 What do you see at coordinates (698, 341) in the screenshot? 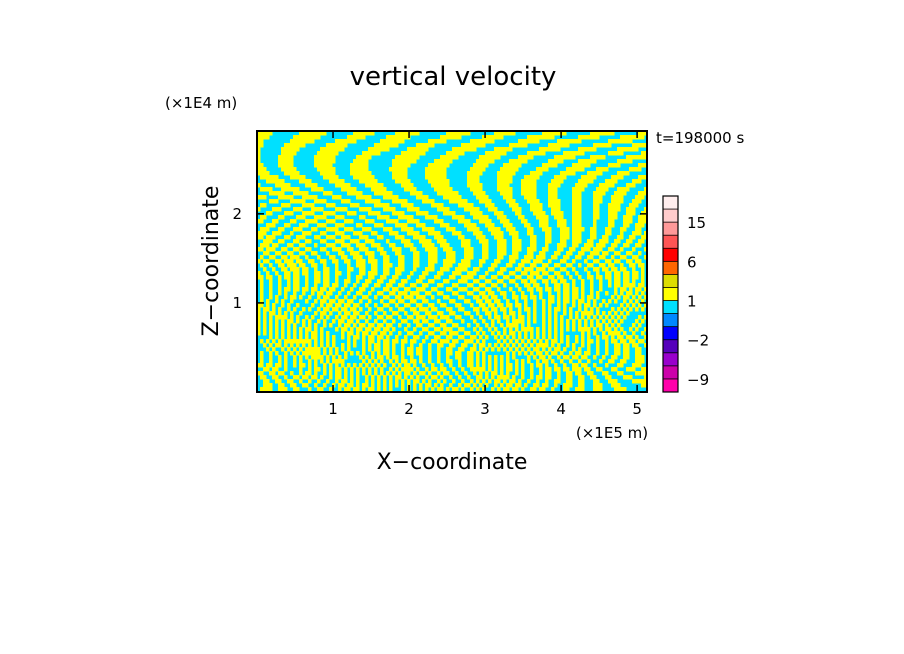
I see `colorbar-tick-label: −2` at bounding box center [698, 341].